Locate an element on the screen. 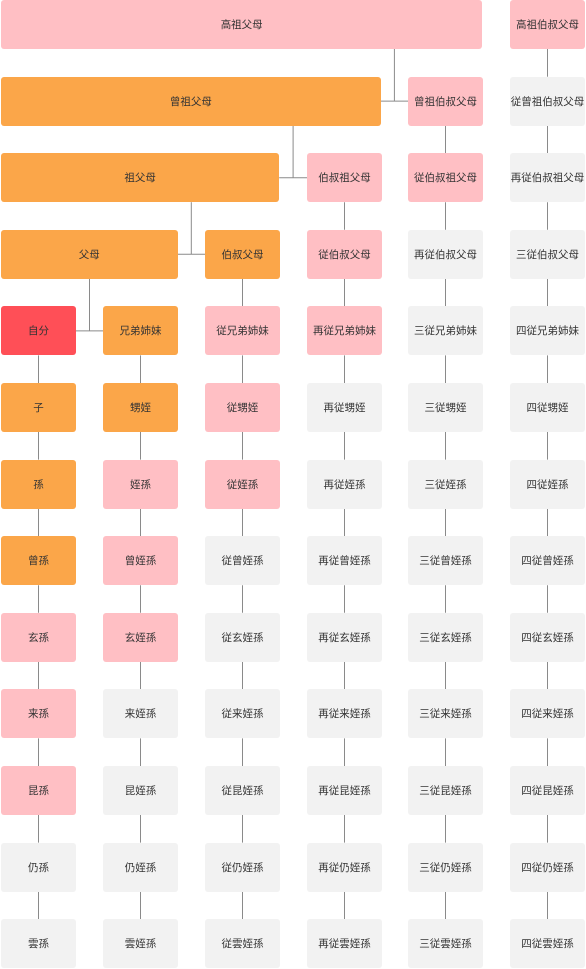 The image size is (586, 969). kin-node-sy: 甥姪 is located at coordinates (140, 407).